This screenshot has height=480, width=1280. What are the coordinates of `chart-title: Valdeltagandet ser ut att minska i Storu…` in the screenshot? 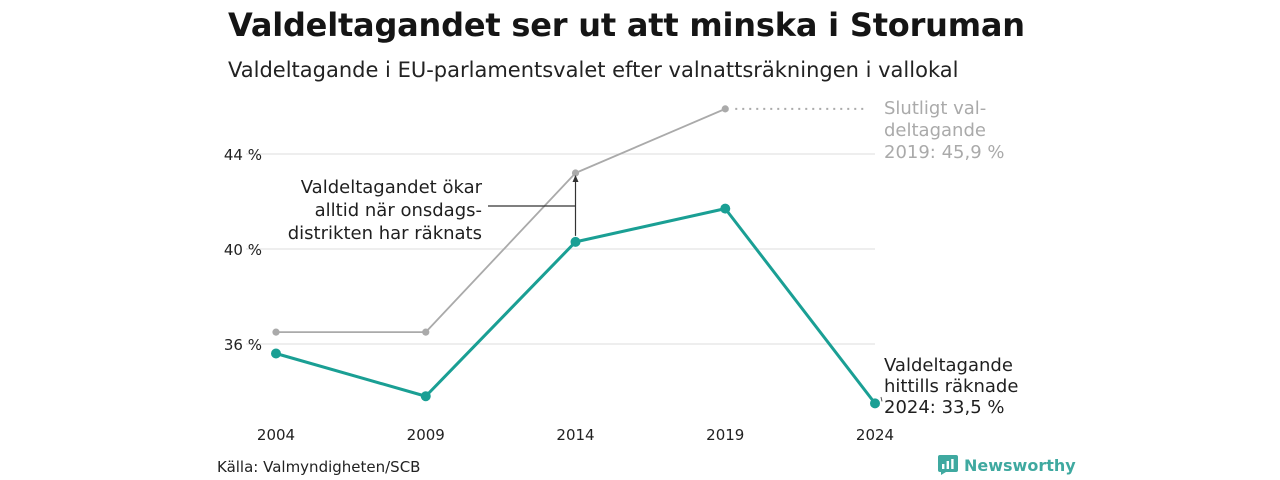 It's located at (626, 25).